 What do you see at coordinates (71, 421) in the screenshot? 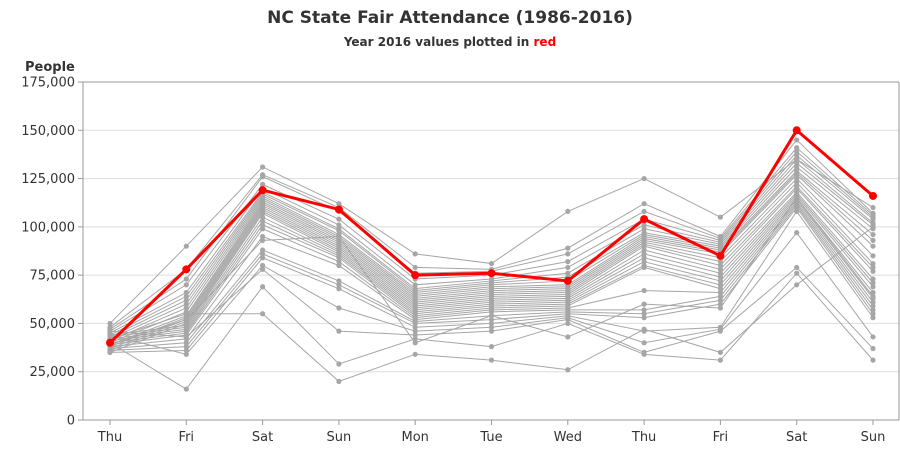
I see `y-tick-label: 0` at bounding box center [71, 421].